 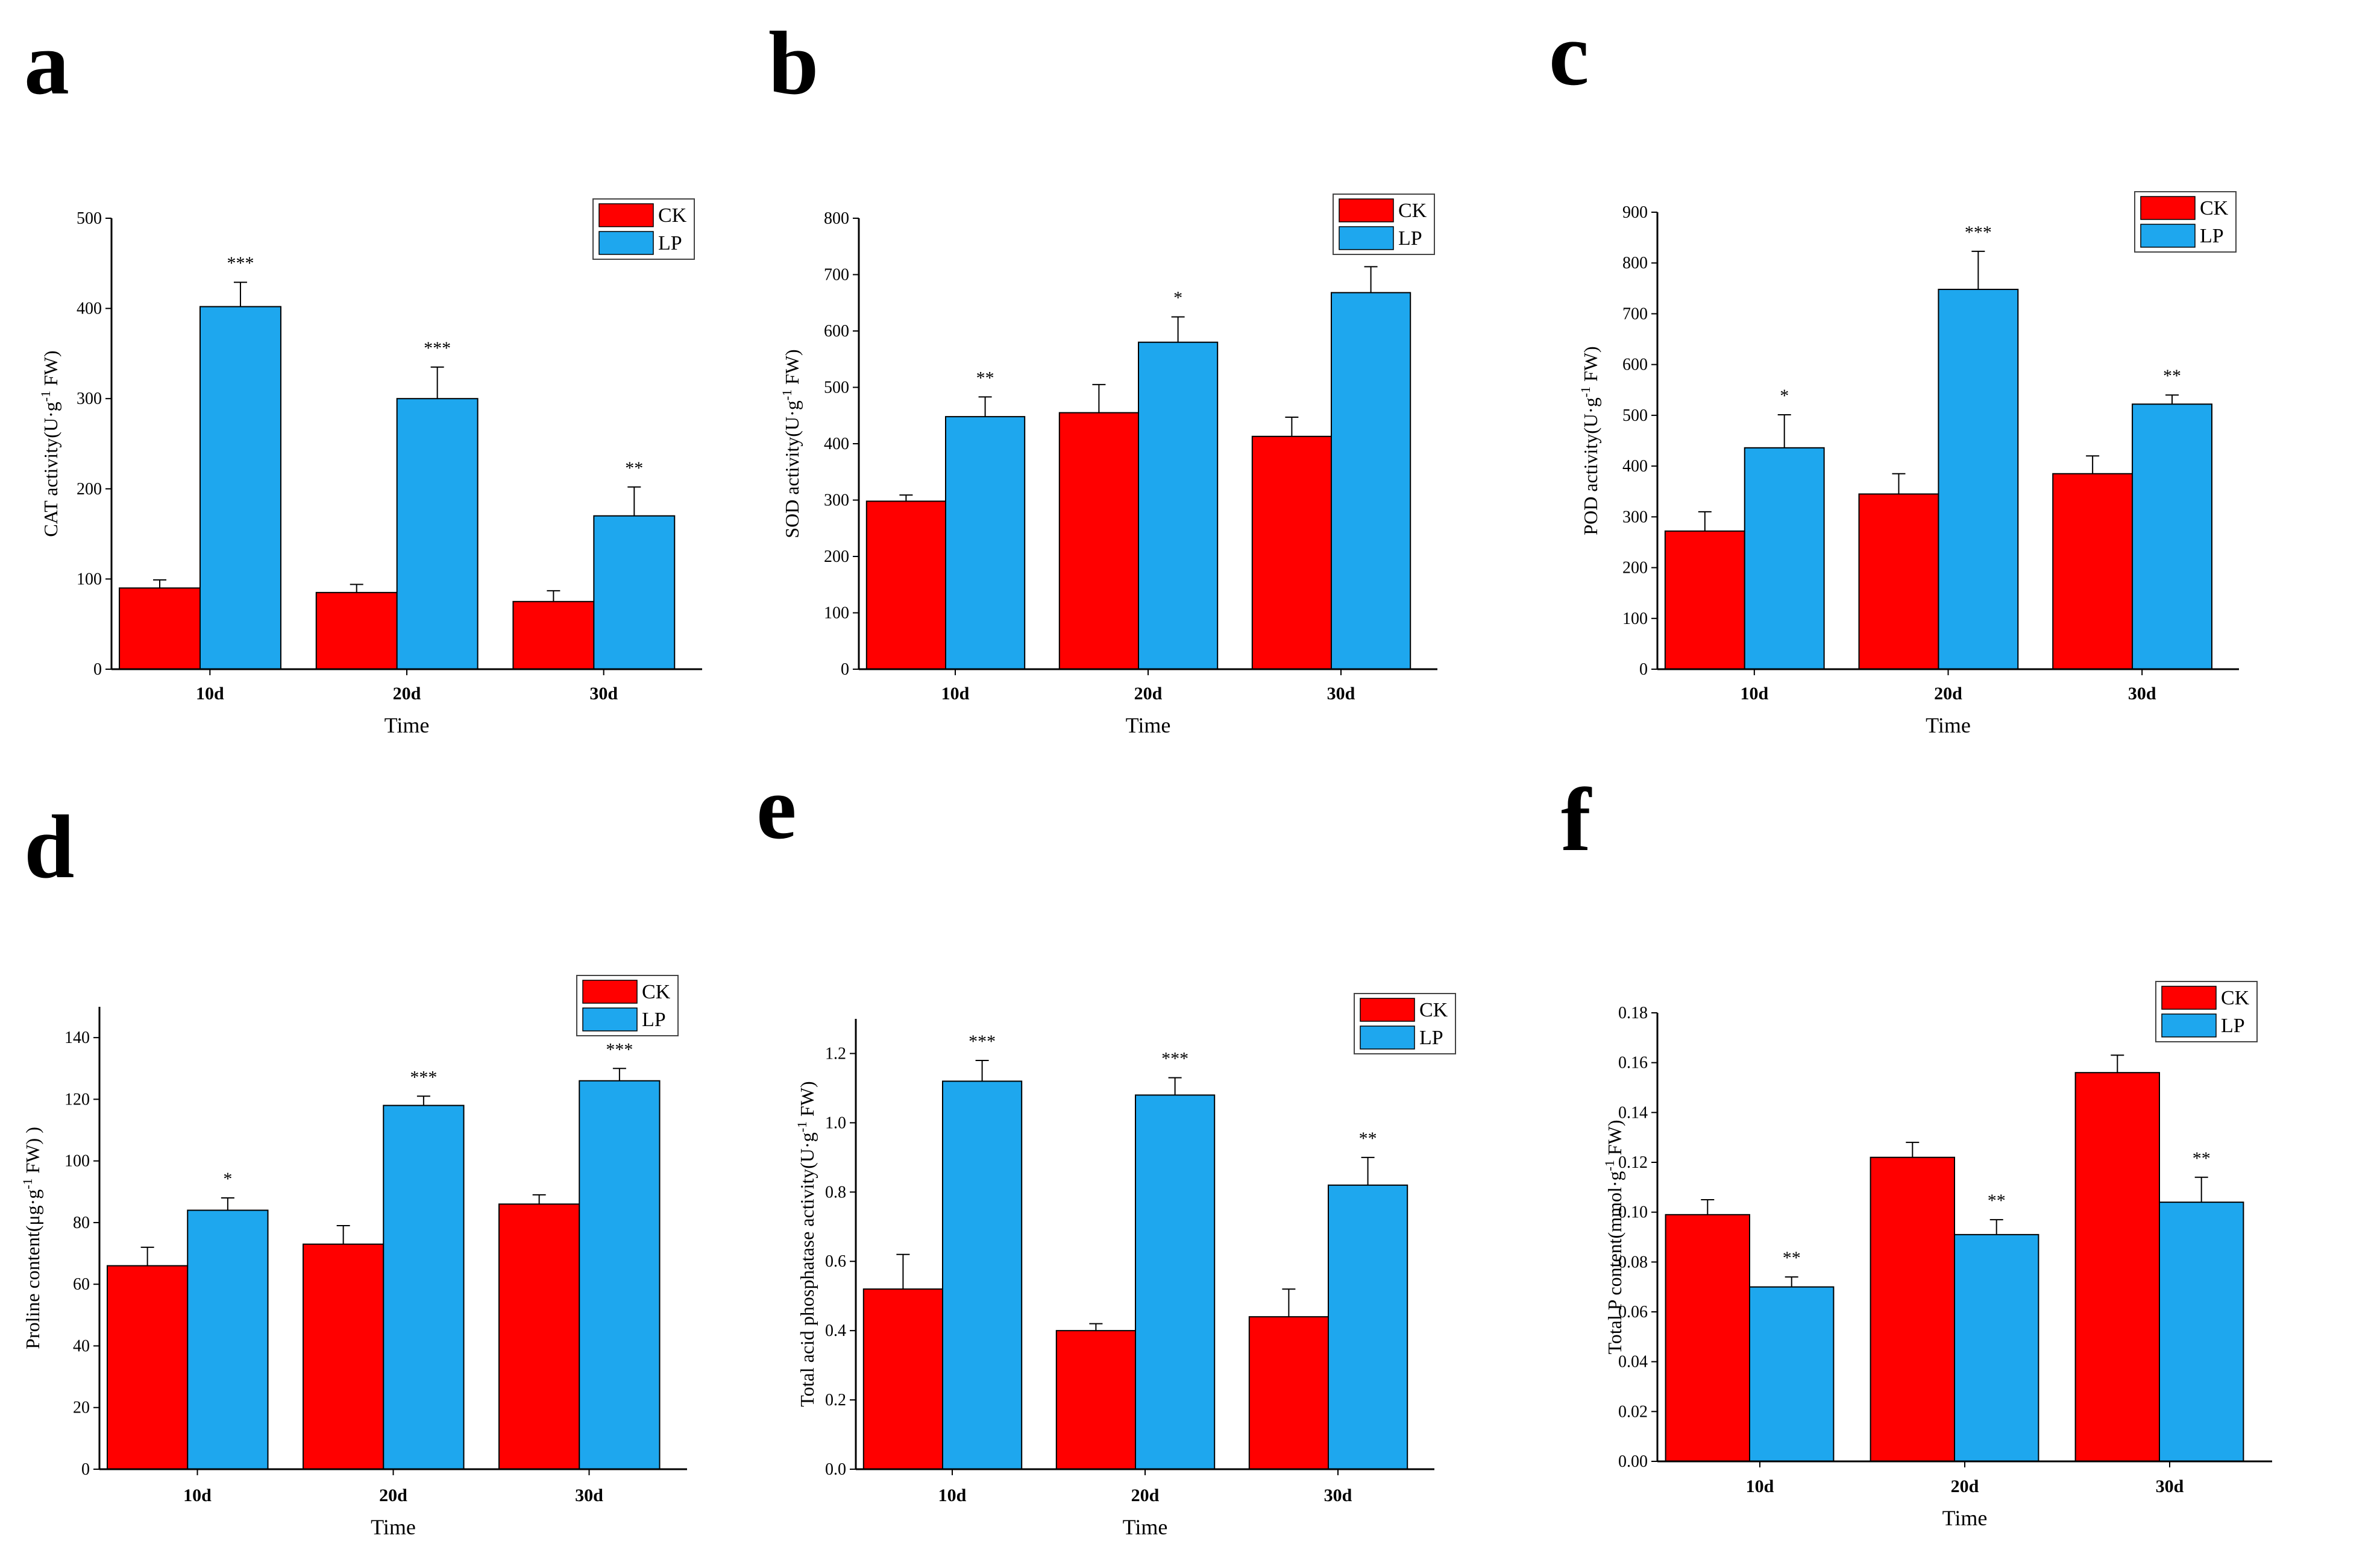 What do you see at coordinates (837, 557) in the screenshot?
I see `panel-b-ytick-label: 200` at bounding box center [837, 557].